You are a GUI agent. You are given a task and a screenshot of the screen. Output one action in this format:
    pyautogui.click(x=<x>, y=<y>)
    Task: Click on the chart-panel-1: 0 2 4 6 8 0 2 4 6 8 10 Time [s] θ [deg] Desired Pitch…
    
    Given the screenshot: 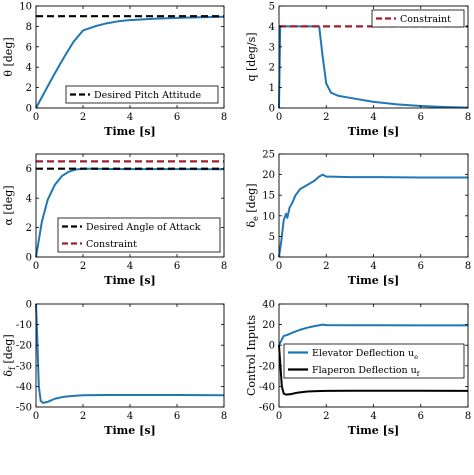 What is the action you would take?
    pyautogui.click(x=114, y=70)
    